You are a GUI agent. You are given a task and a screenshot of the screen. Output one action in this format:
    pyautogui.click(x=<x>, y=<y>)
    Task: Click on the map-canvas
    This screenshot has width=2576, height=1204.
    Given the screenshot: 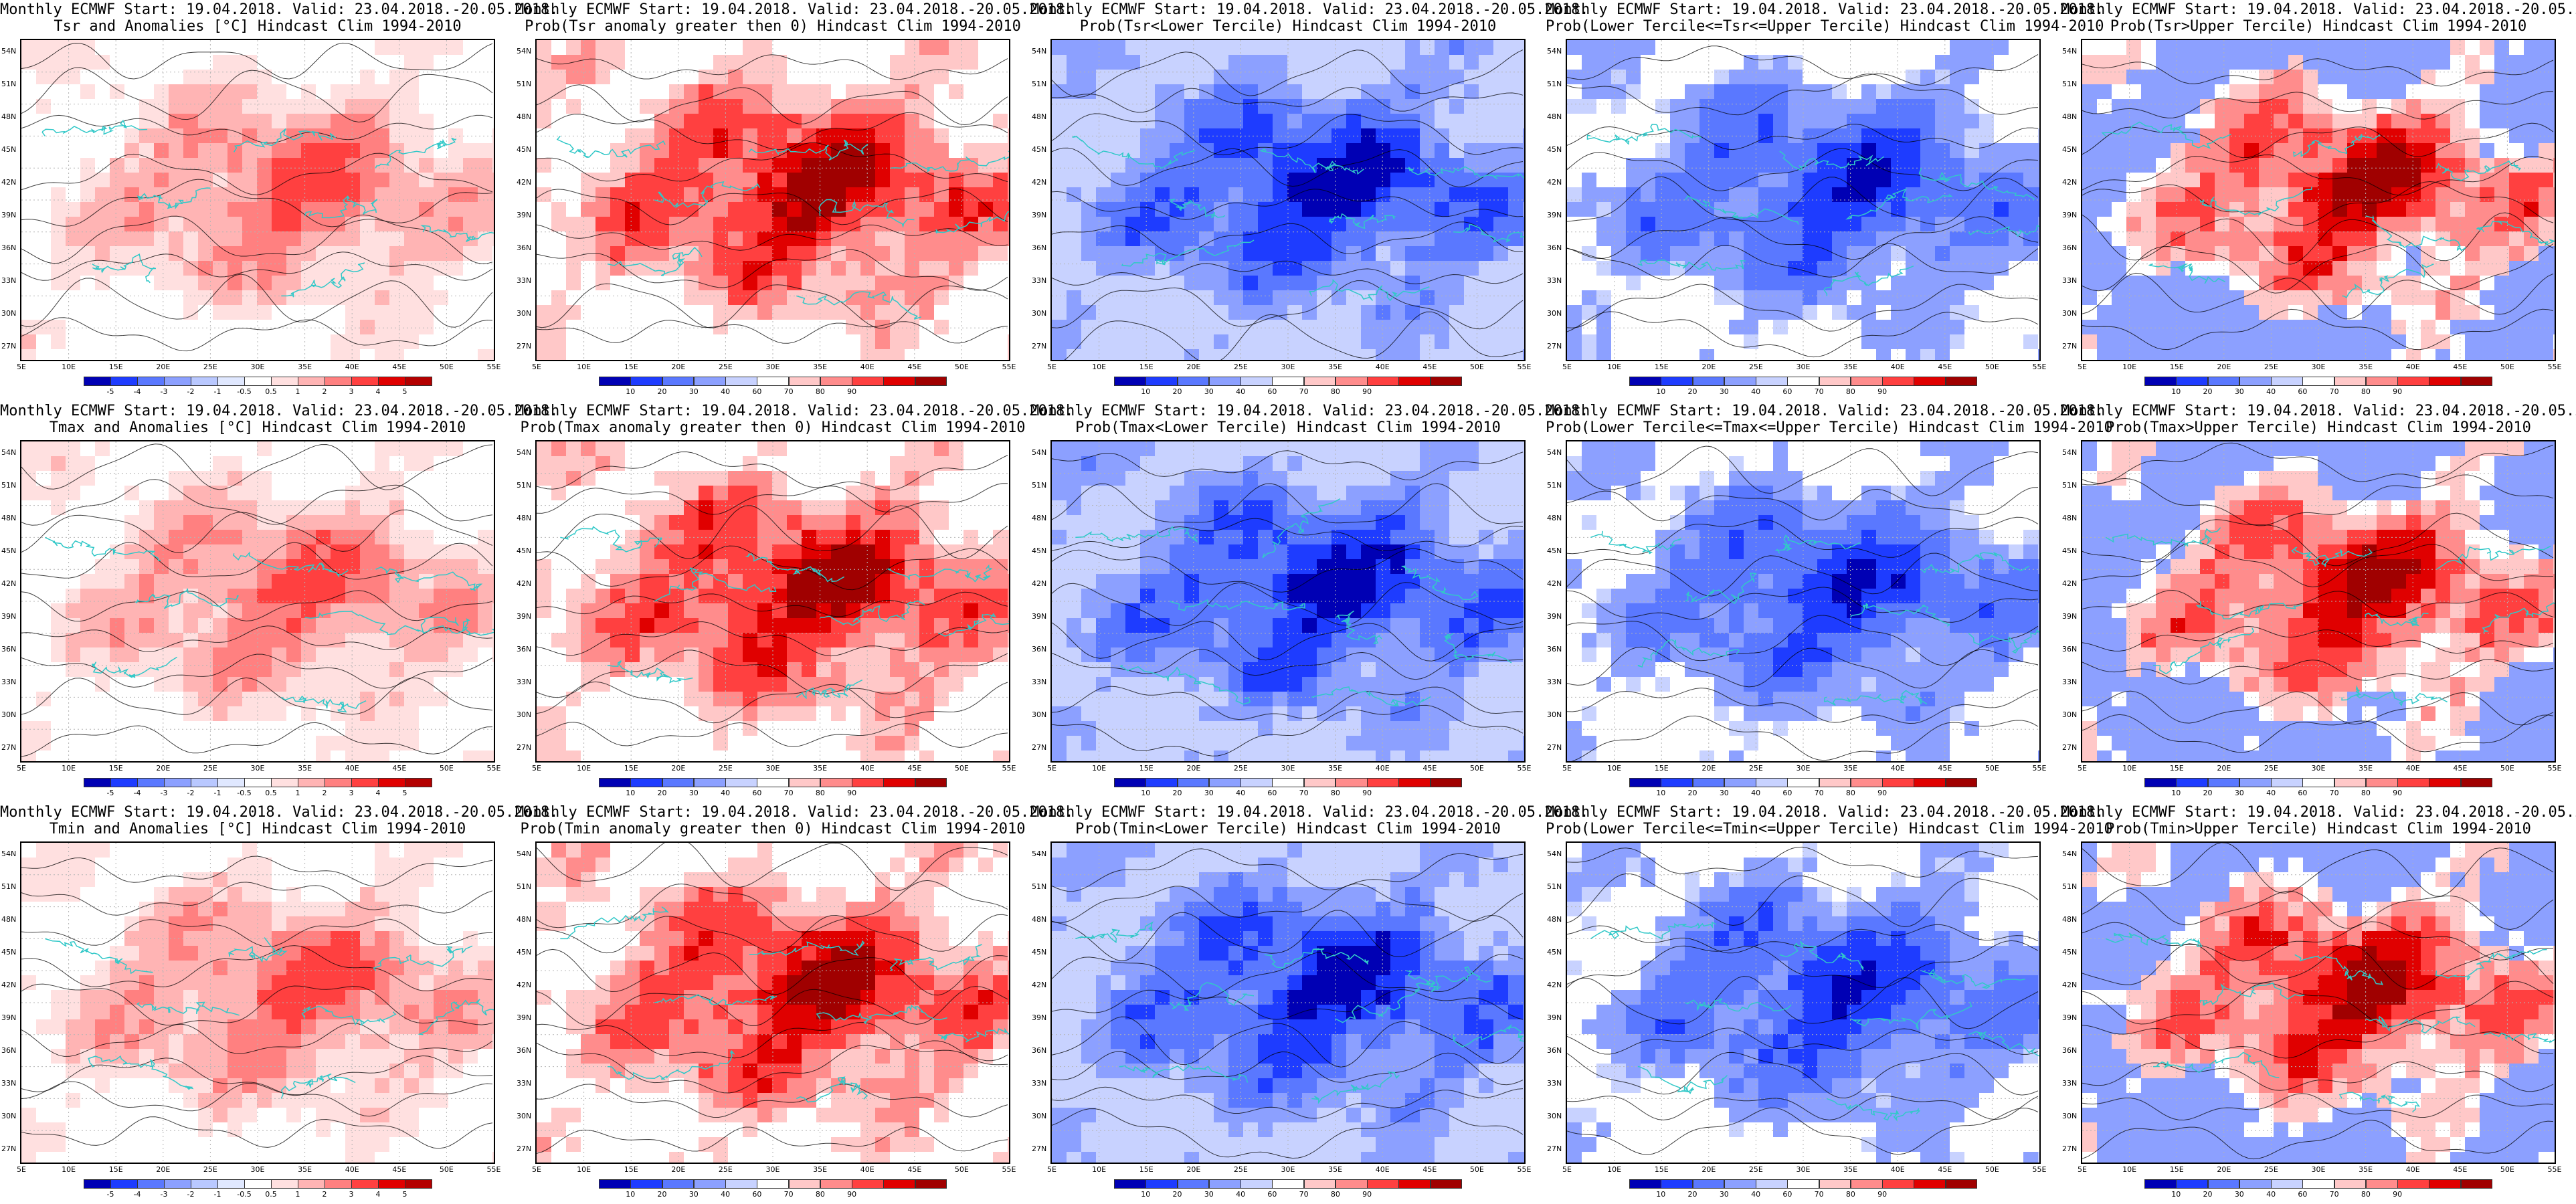 What is the action you would take?
    pyautogui.click(x=773, y=601)
    